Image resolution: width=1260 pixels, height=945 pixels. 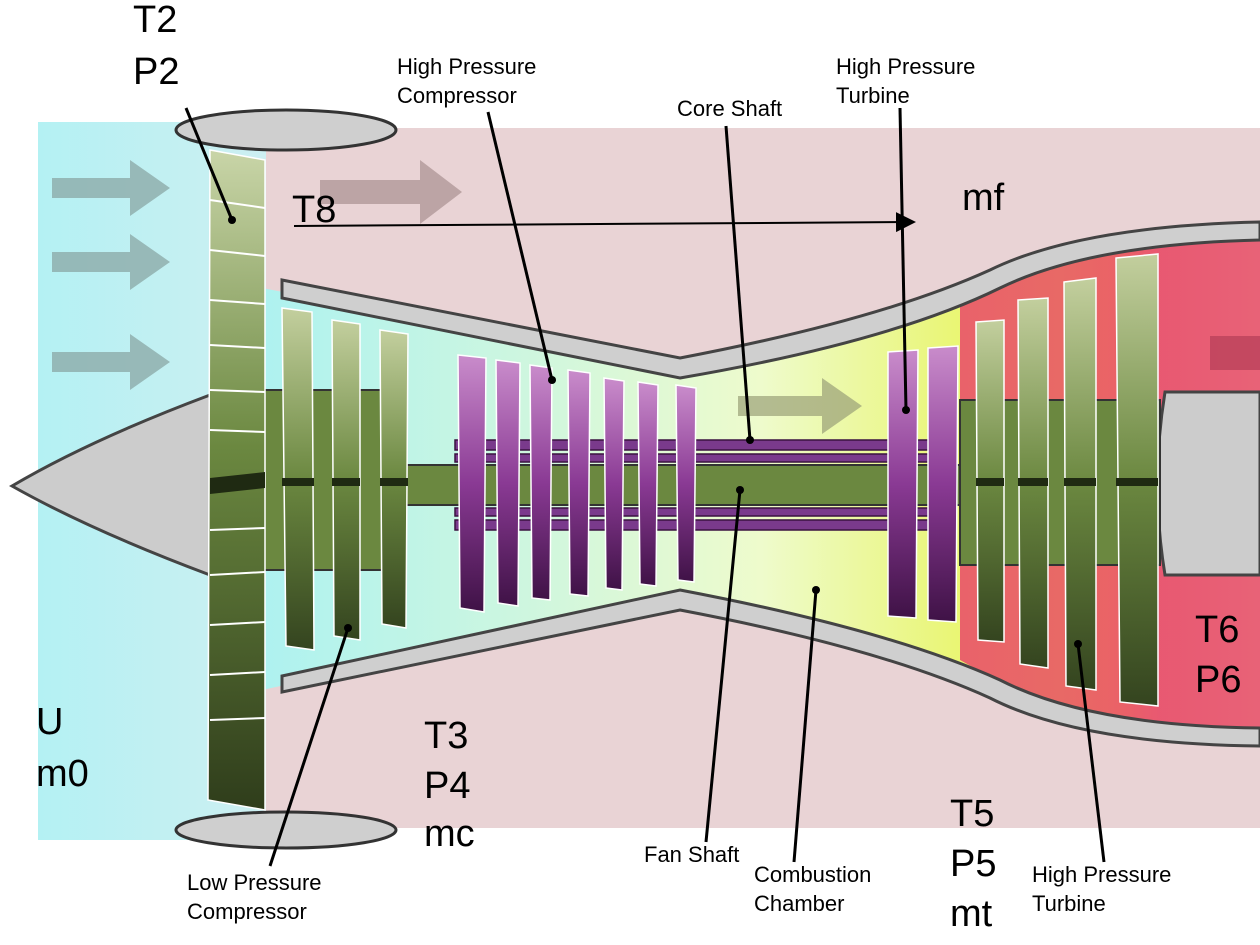 What do you see at coordinates (156, 72) in the screenshot?
I see `station-p2: P2` at bounding box center [156, 72].